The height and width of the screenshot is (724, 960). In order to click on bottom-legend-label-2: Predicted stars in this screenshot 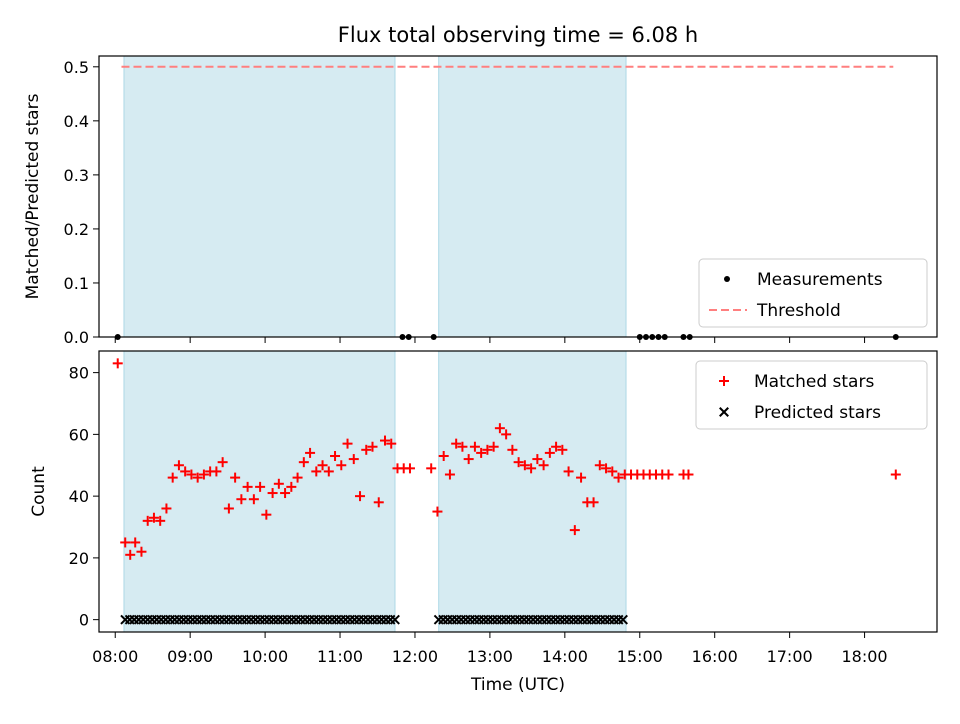, I will do `click(817, 413)`.